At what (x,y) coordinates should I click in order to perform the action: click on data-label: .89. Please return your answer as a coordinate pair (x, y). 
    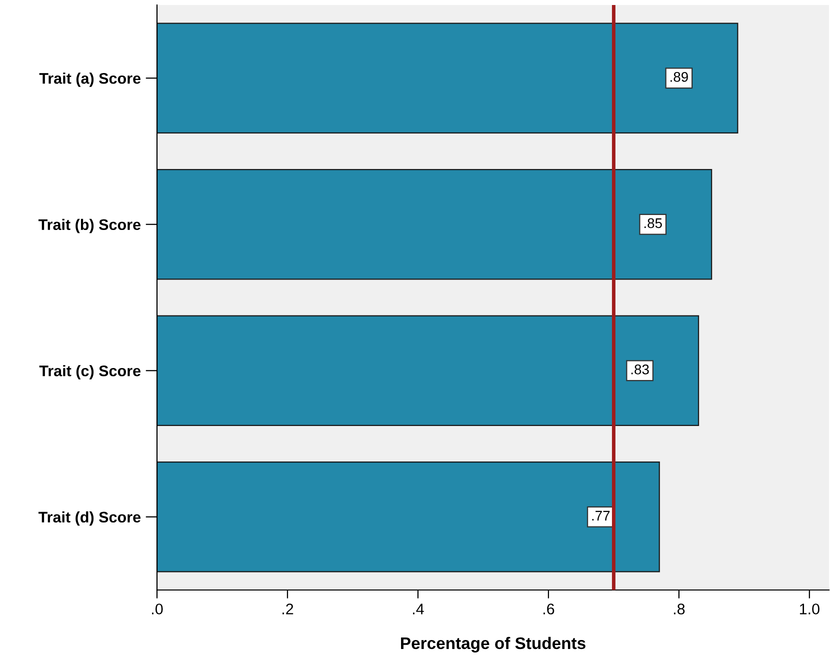
    Looking at the image, I should click on (679, 77).